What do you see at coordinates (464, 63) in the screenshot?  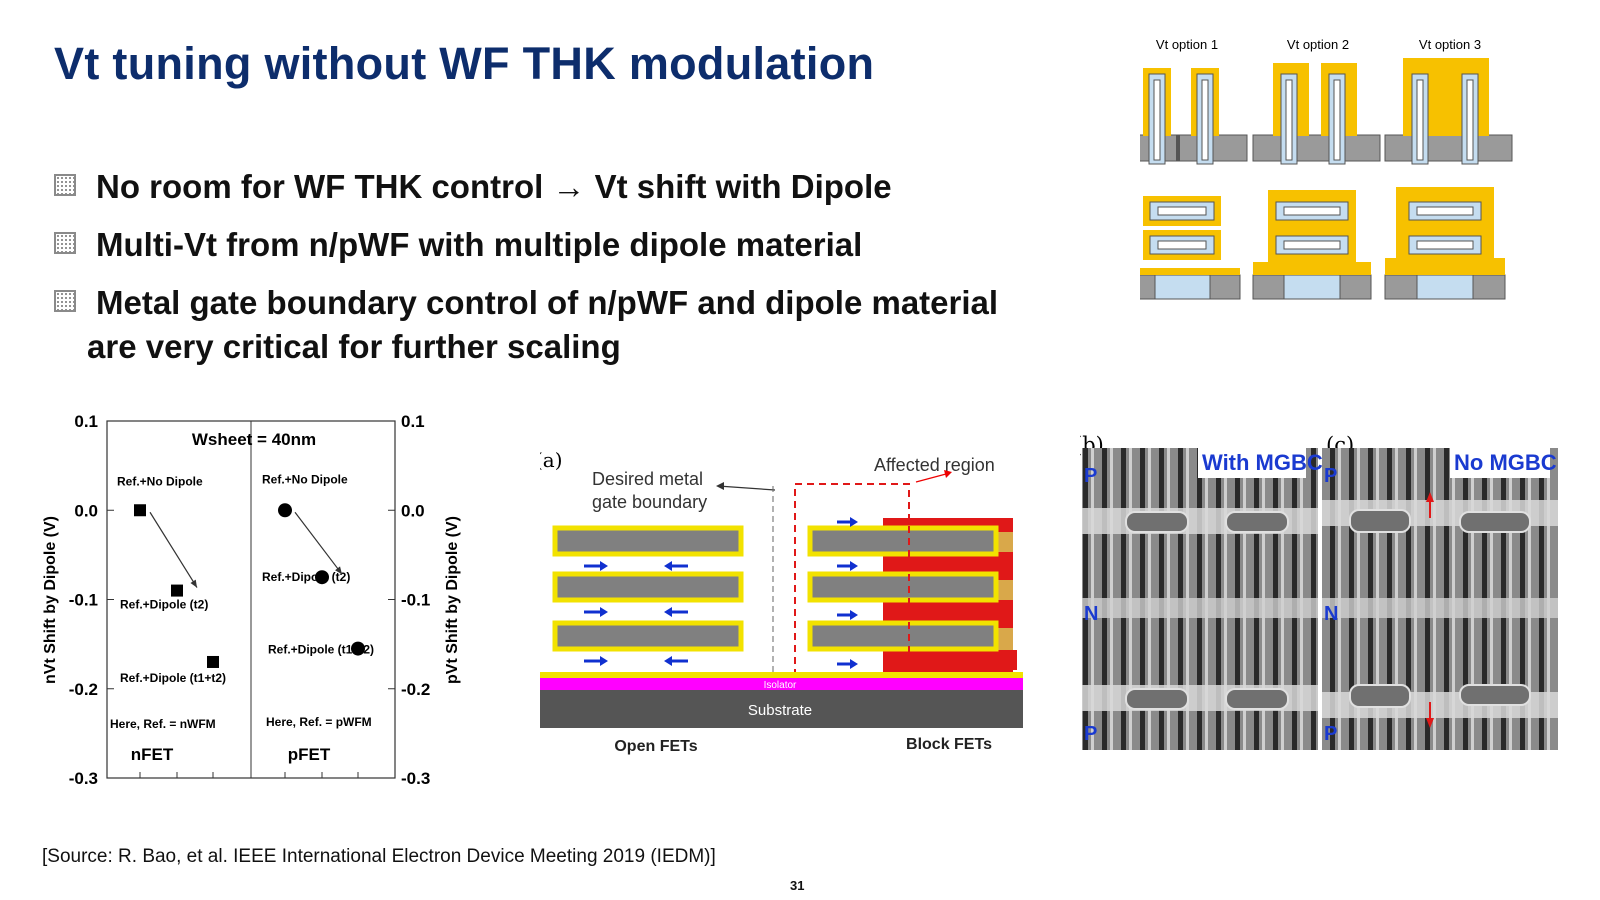 I see `slide-title: Vt tuning without WF THK modulation` at bounding box center [464, 63].